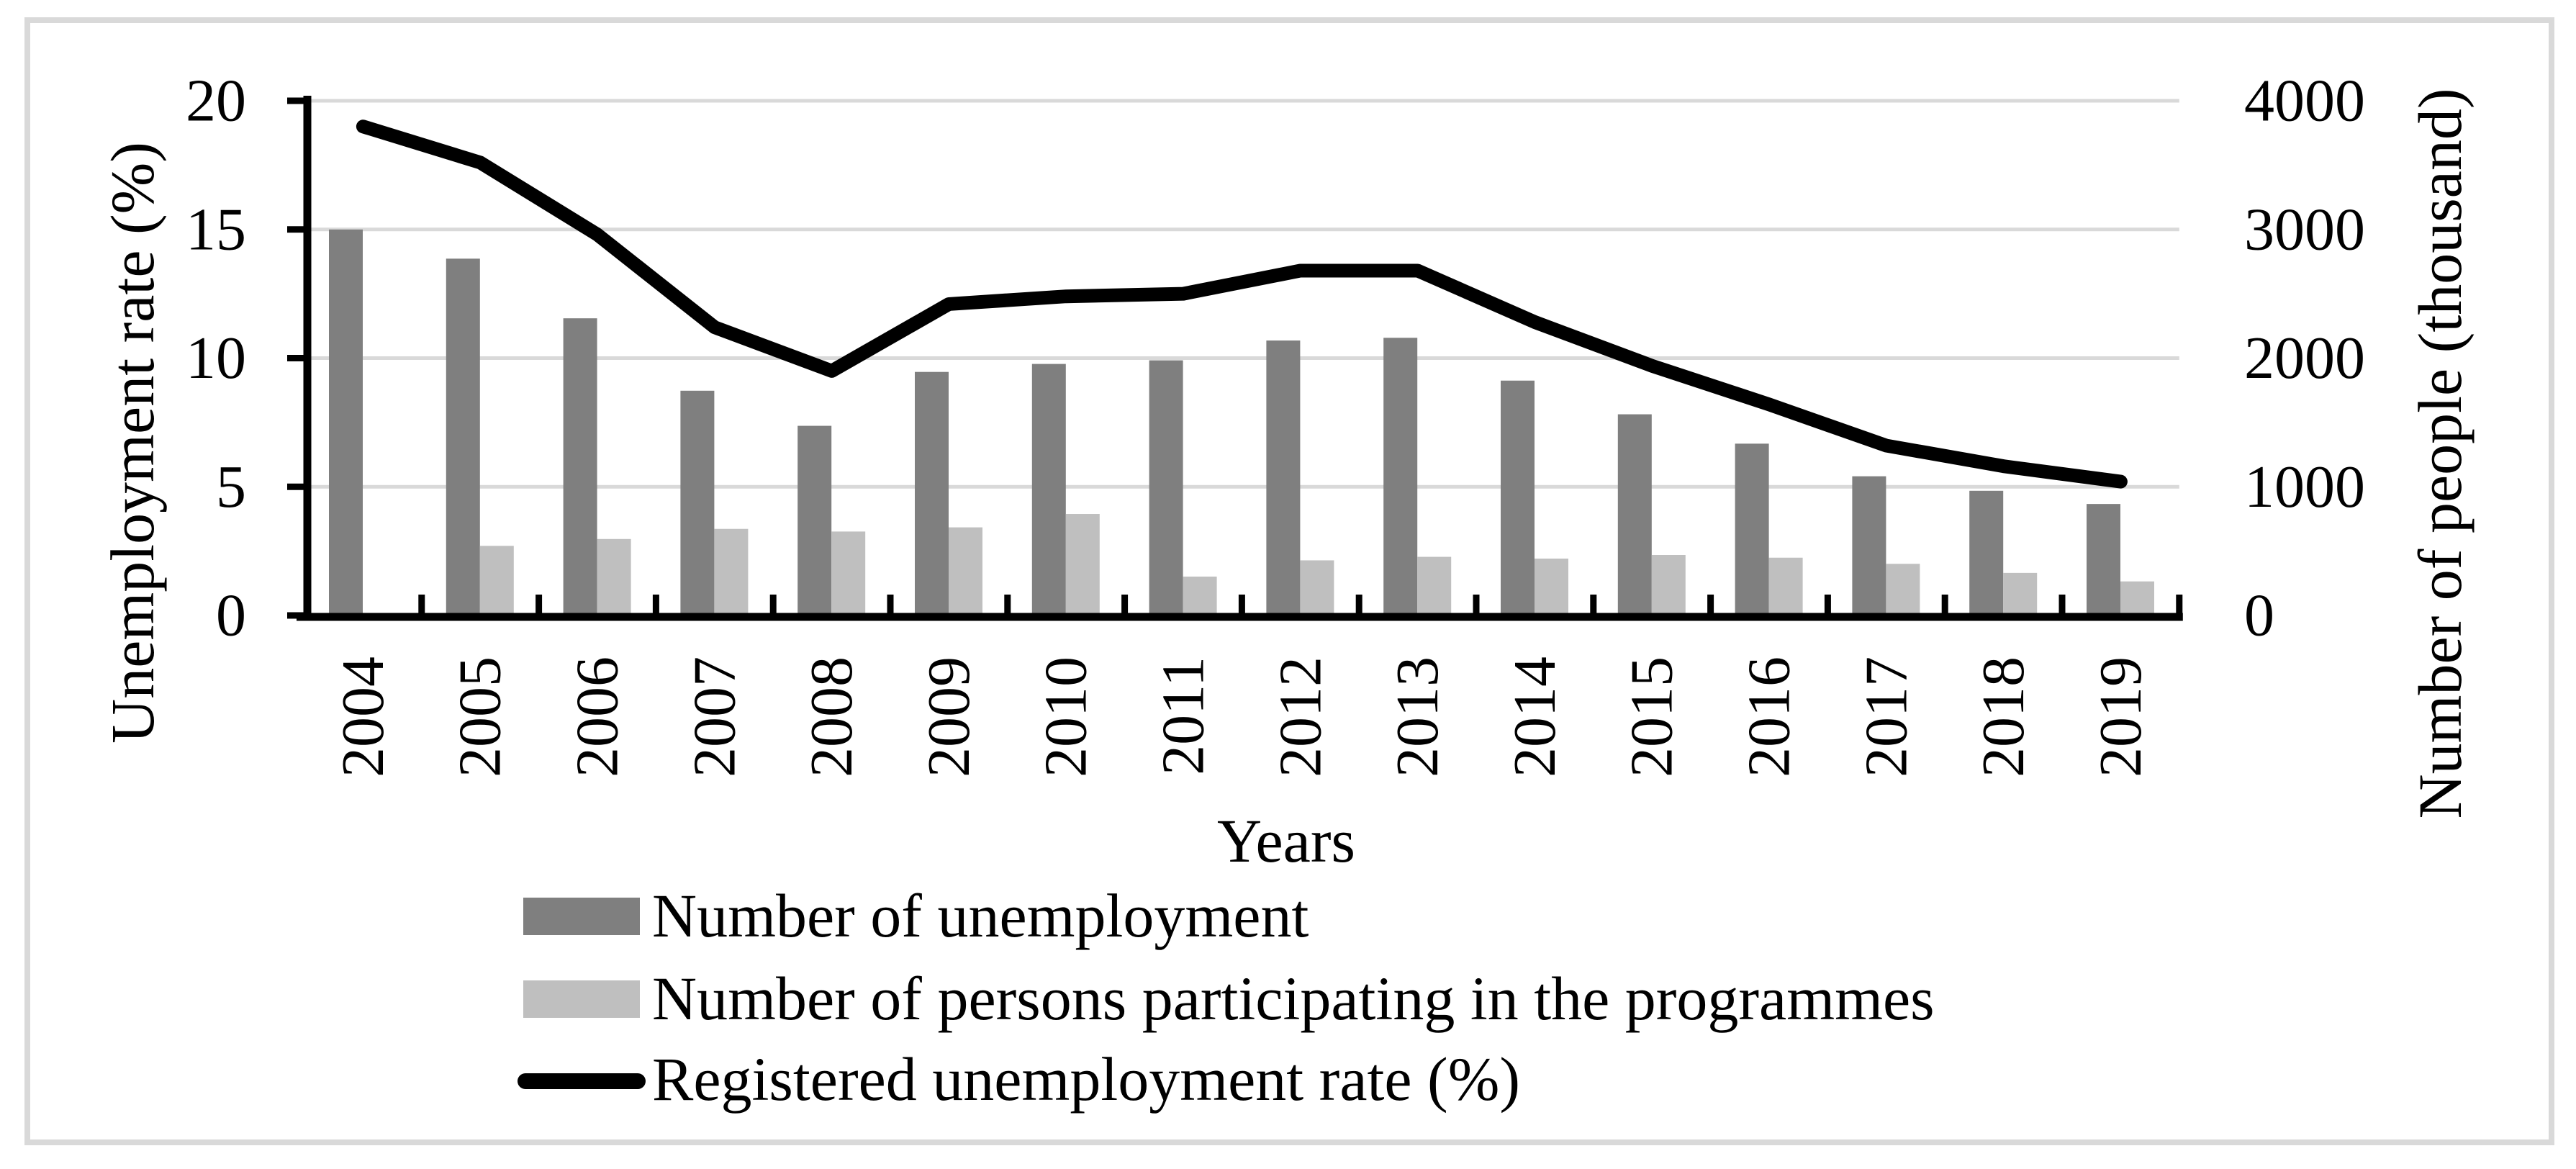 This screenshot has height=1169, width=2576. I want to click on right-tick-label-0: 0, so click(2259, 616).